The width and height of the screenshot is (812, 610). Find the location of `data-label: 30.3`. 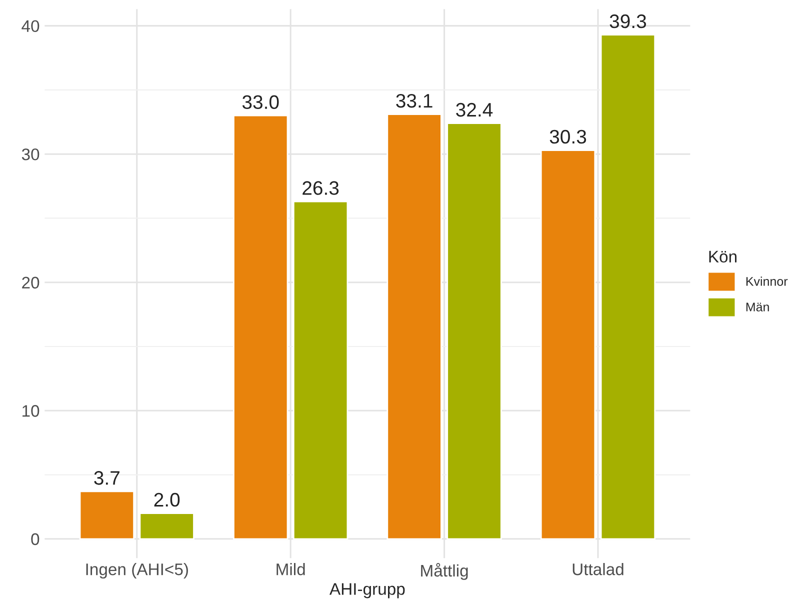

data-label: 30.3 is located at coordinates (568, 137).